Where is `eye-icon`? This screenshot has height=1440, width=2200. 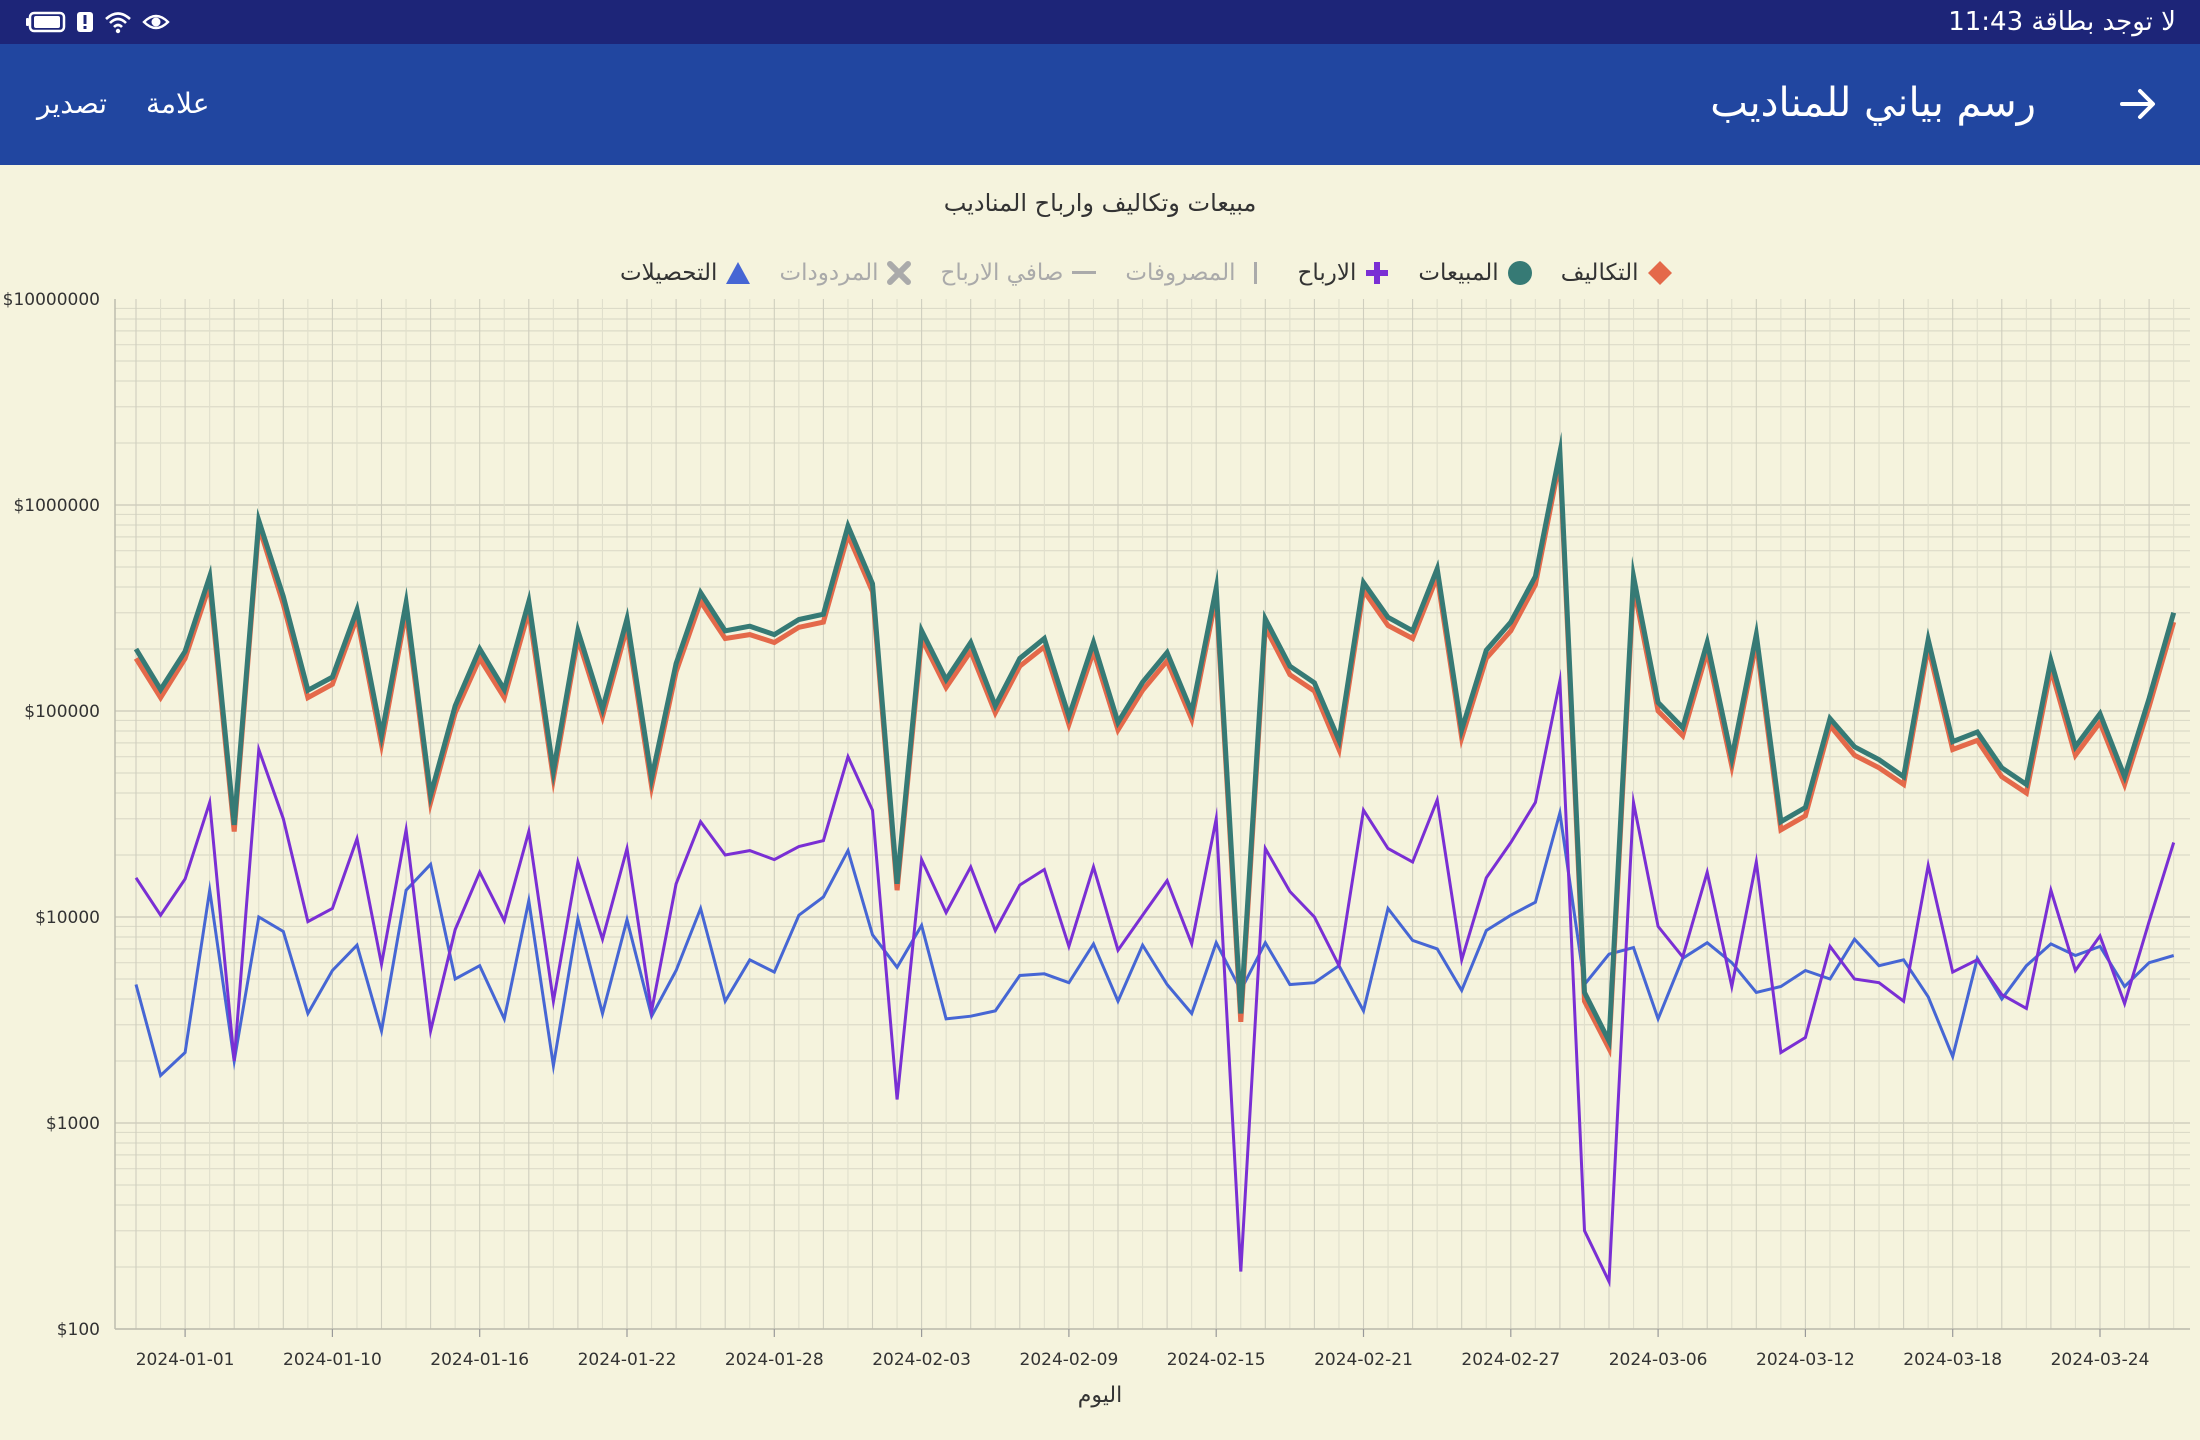 eye-icon is located at coordinates (156, 22).